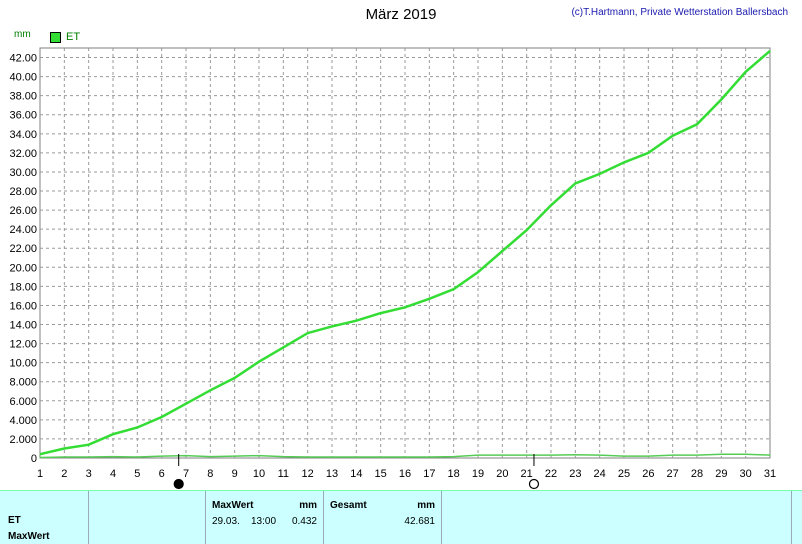 The height and width of the screenshot is (544, 802). I want to click on table-gesamt-cell: Gesamt mm 42.681, so click(383, 517).